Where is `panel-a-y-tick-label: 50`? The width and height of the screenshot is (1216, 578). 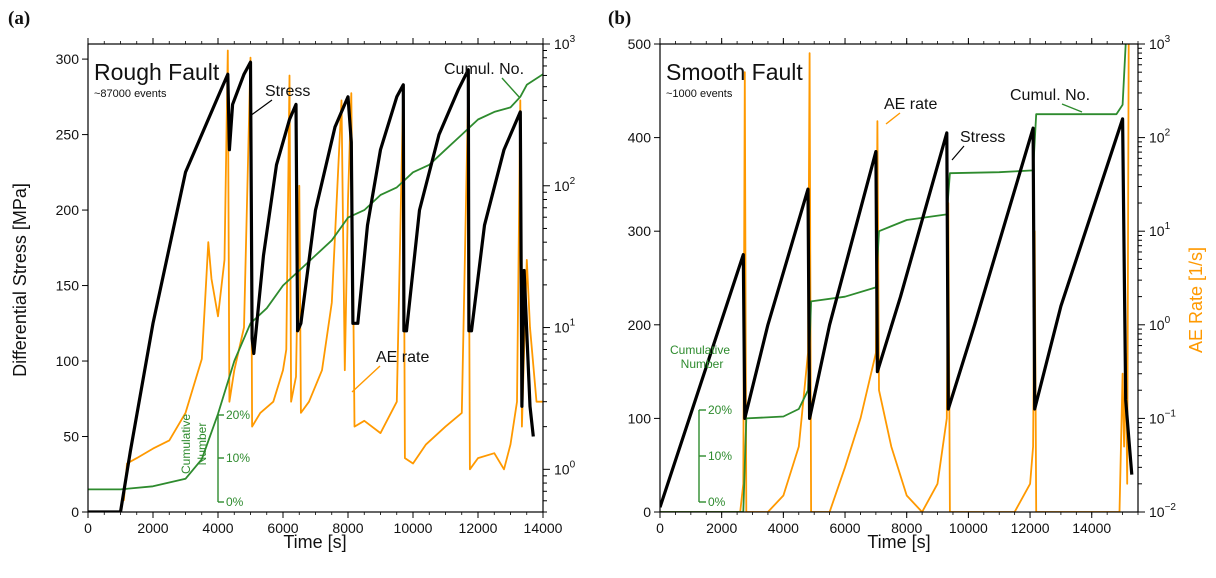 panel-a-y-tick-label: 50 is located at coordinates (71, 437).